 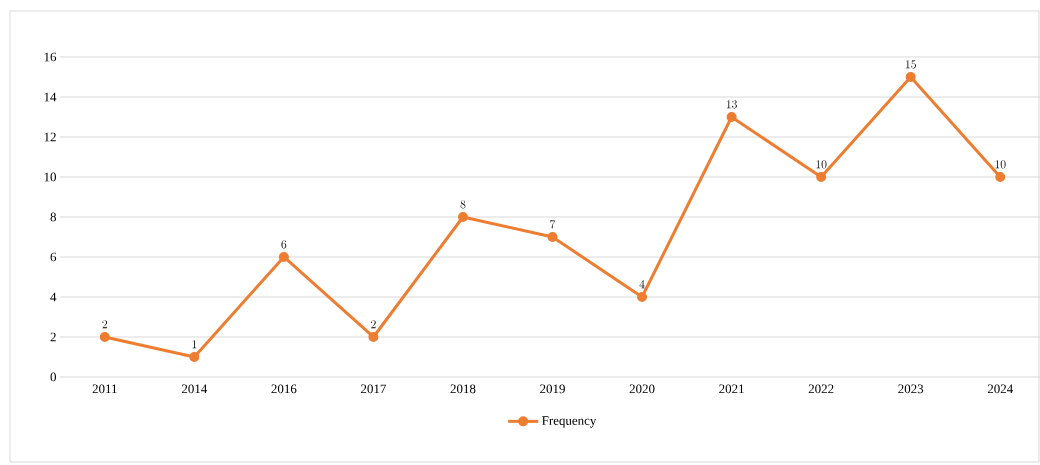 What do you see at coordinates (553, 224) in the screenshot?
I see `data-label: 7` at bounding box center [553, 224].